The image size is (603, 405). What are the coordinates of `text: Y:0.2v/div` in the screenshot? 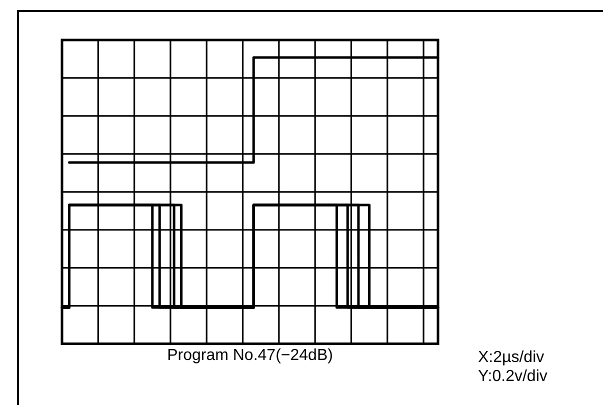 It's located at (513, 377).